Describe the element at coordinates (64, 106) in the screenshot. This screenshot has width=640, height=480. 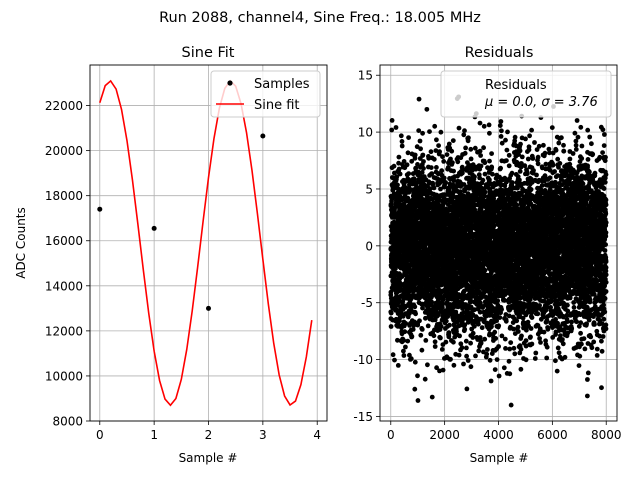
I see `y-tick-label: 22000` at that location.